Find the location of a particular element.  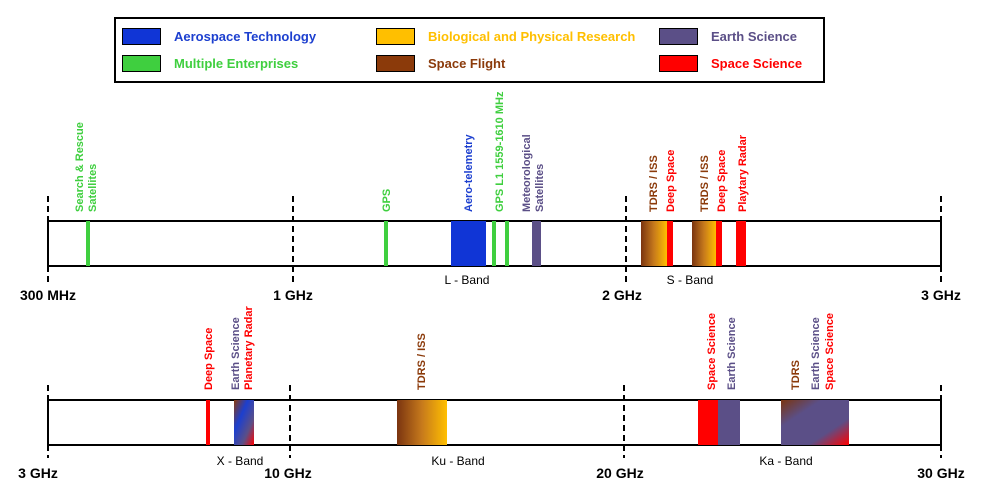

tick-label: 20 GHz is located at coordinates (619, 473).